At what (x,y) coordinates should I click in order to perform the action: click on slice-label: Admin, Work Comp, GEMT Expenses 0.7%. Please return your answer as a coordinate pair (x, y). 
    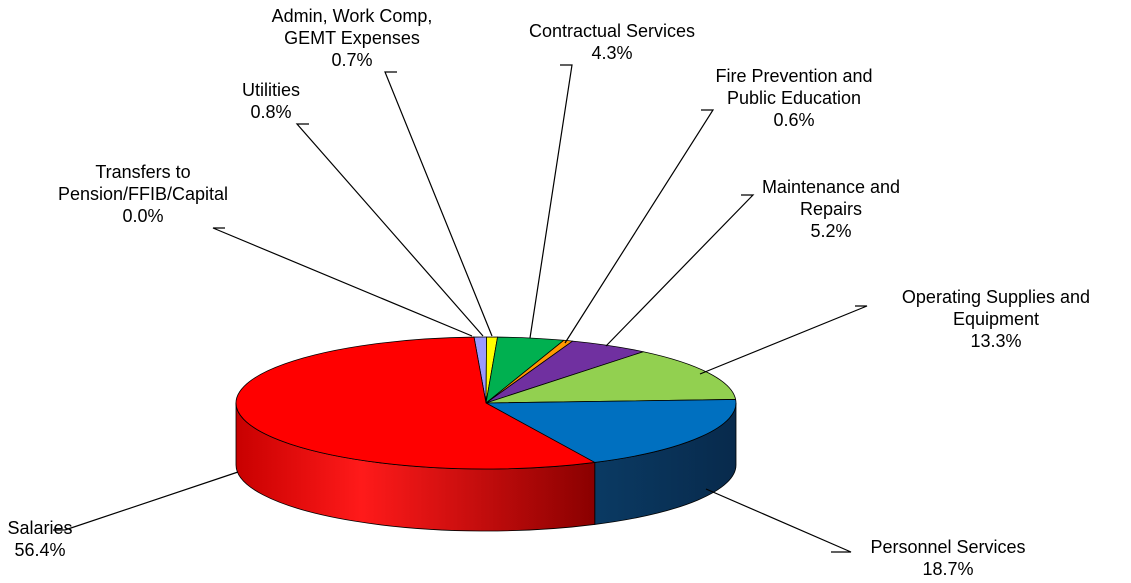
    Looking at the image, I should click on (352, 38).